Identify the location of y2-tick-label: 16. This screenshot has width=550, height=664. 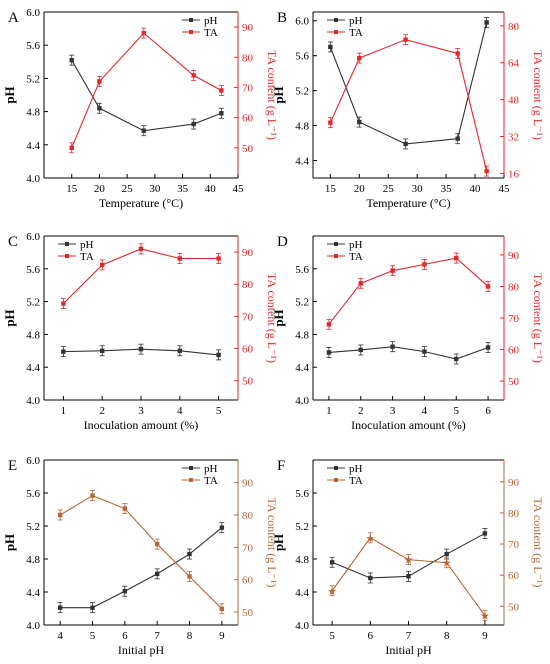
(514, 174).